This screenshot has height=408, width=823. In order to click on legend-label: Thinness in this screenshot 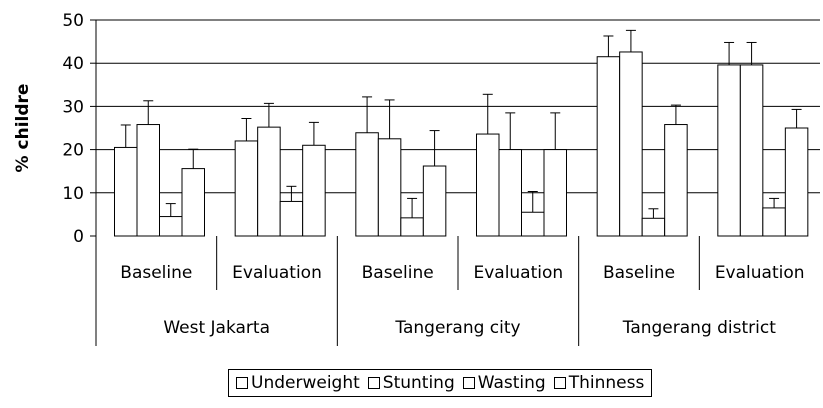, I will do `click(606, 383)`.